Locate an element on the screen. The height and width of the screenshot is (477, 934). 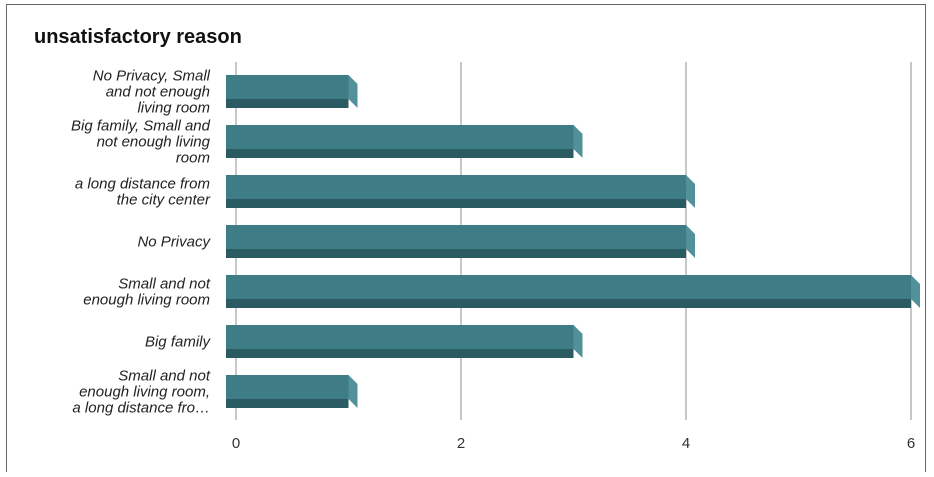
x-tick-label-3: 6 is located at coordinates (911, 443).